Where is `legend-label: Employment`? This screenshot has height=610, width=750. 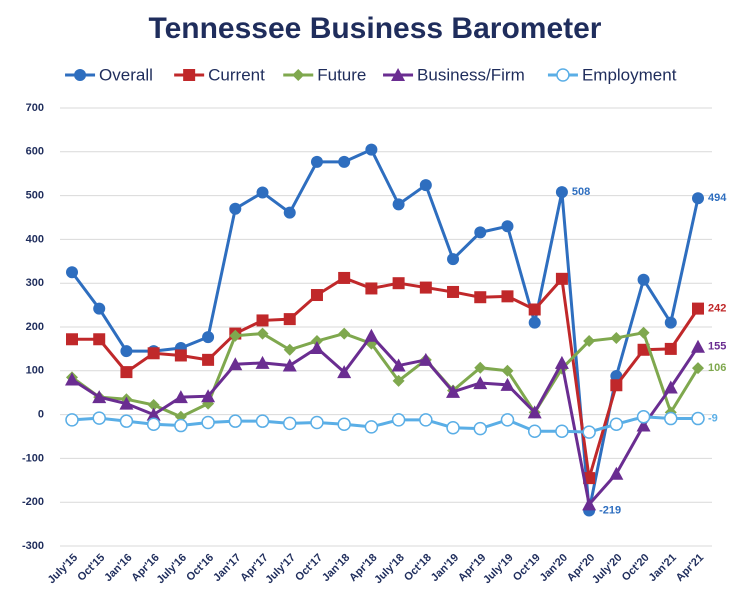 legend-label: Employment is located at coordinates (629, 74).